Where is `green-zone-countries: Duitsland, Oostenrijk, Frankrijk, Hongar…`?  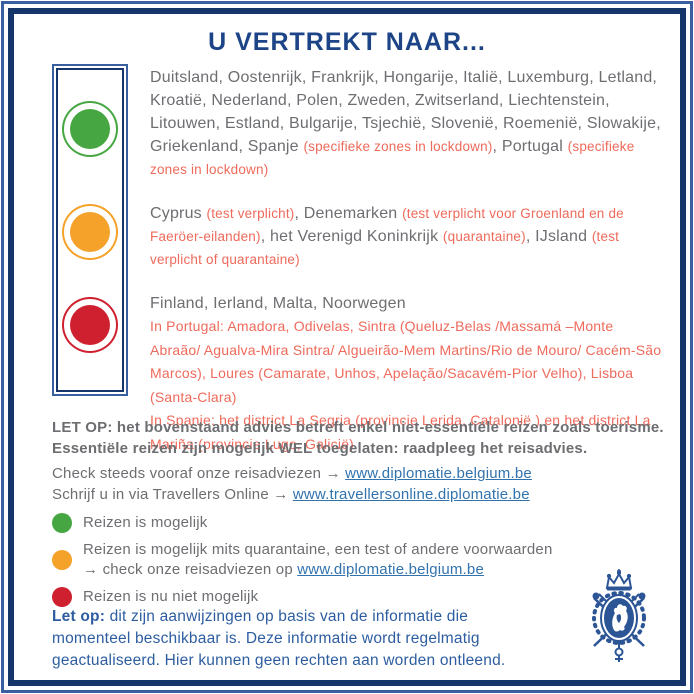 green-zone-countries: Duitsland, Oostenrijk, Frankrijk, Hongar… is located at coordinates (407, 123).